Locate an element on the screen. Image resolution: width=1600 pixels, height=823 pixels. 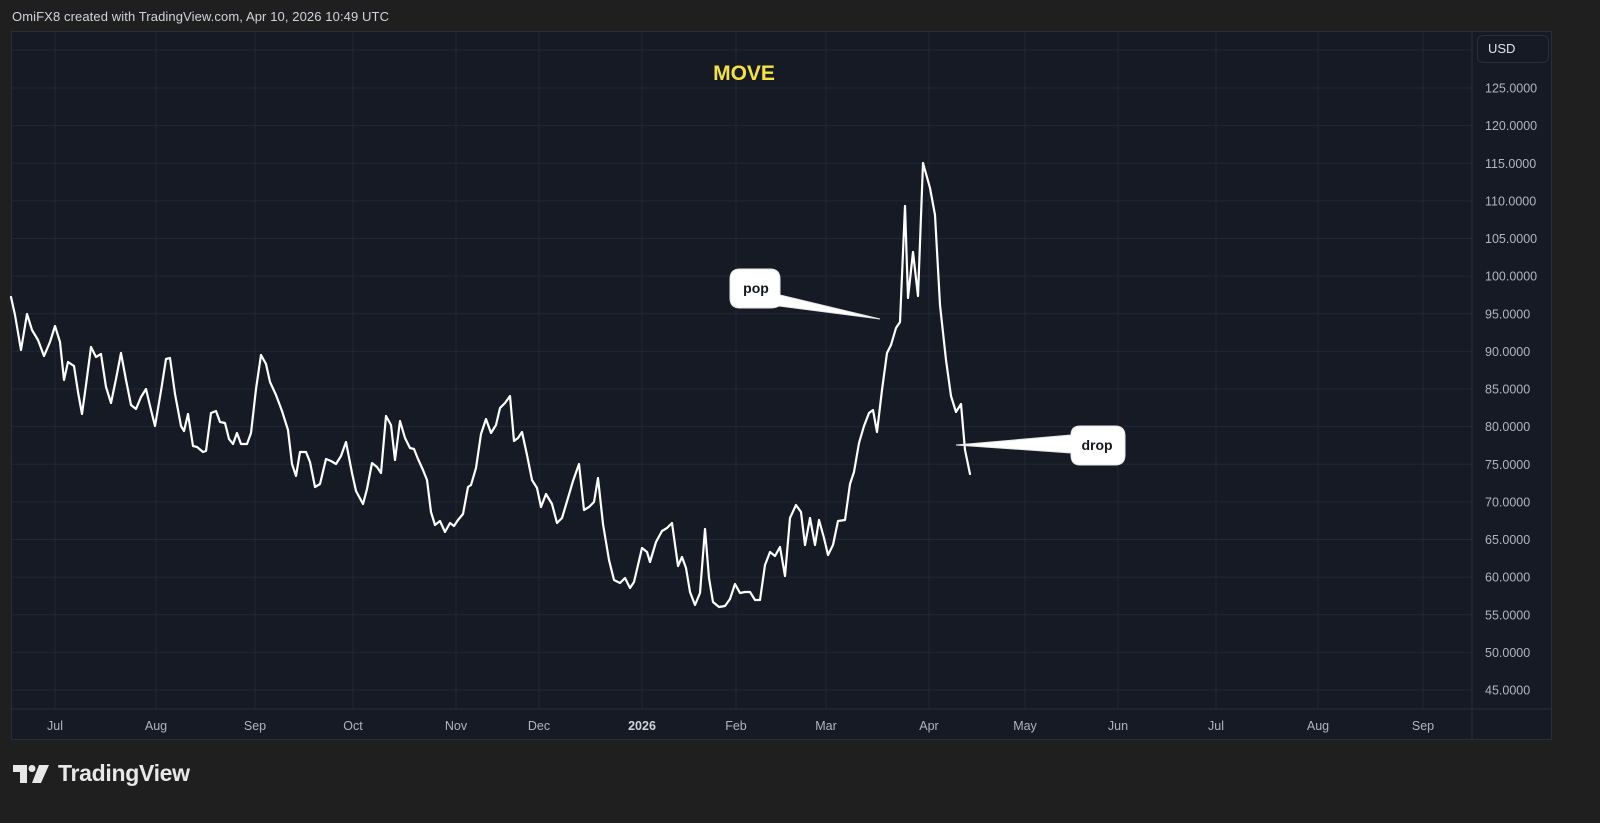
time-tick-label: Jun is located at coordinates (1118, 726).